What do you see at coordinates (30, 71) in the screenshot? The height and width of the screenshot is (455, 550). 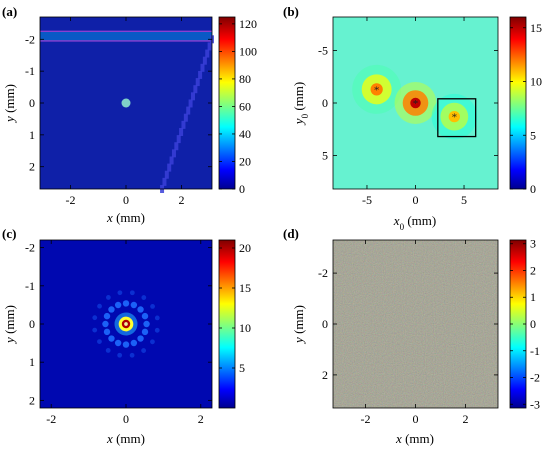 I see `y-tick-label: -1` at bounding box center [30, 71].